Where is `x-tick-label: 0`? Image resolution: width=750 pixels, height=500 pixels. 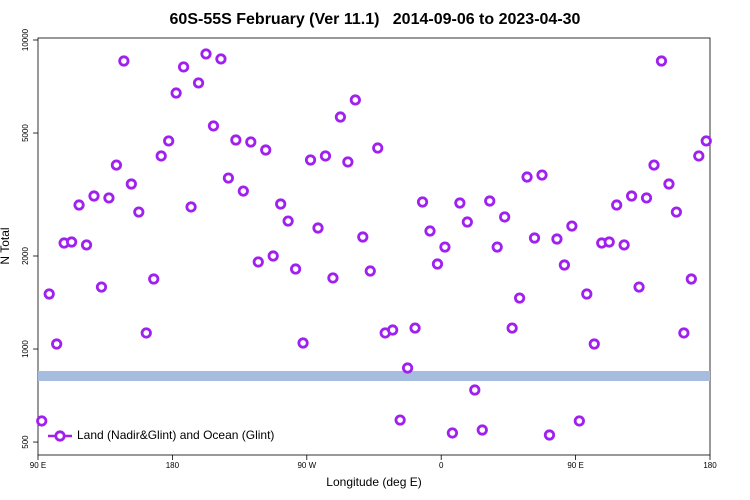 x-tick-label: 0 is located at coordinates (441, 465).